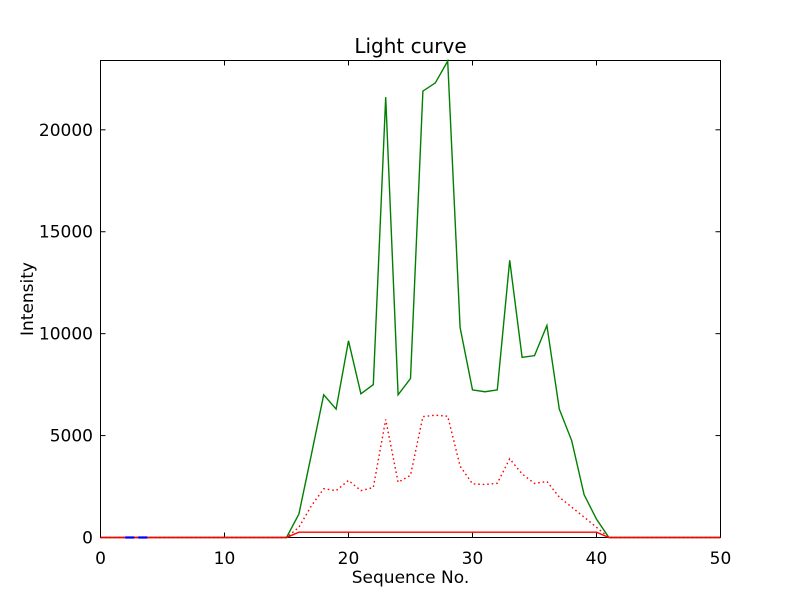 The width and height of the screenshot is (800, 604). What do you see at coordinates (597, 559) in the screenshot?
I see `x-tick-label: 40` at bounding box center [597, 559].